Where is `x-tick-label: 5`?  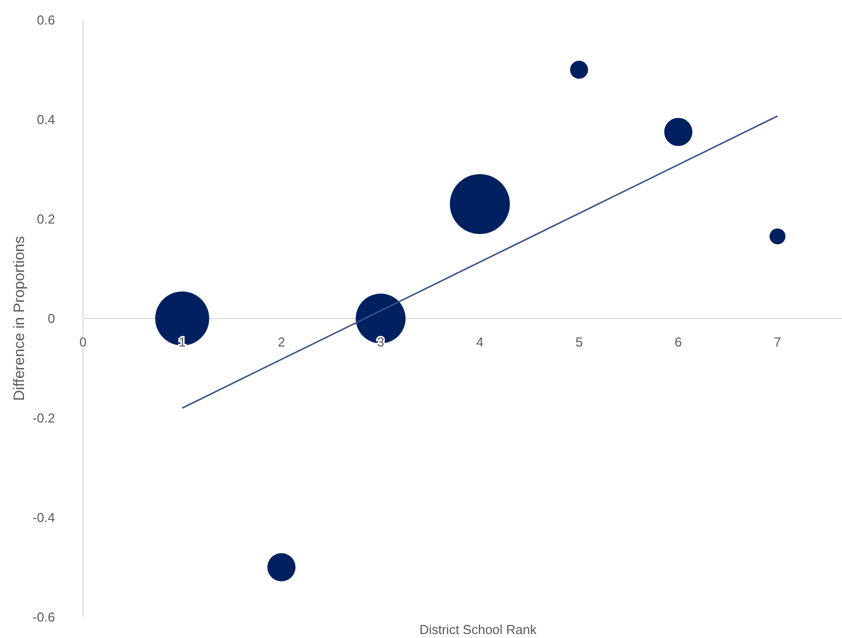
x-tick-label: 5 is located at coordinates (579, 342).